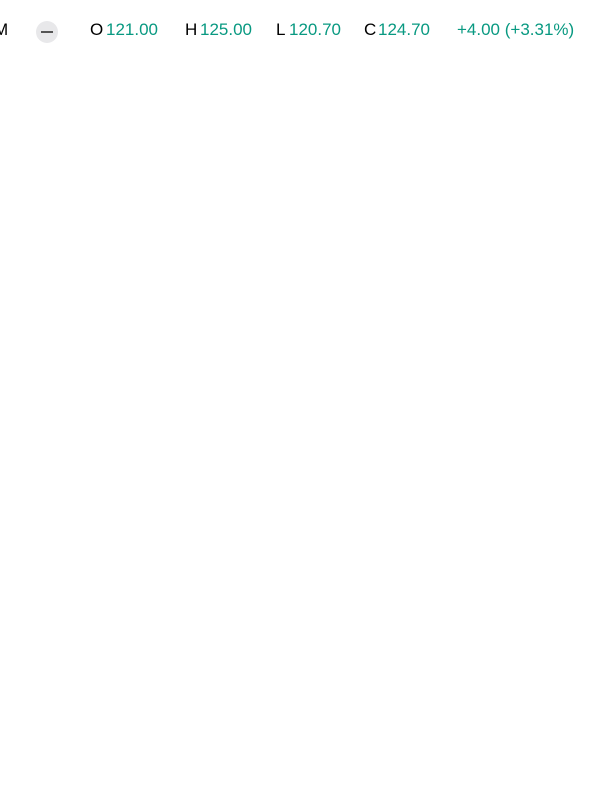  Describe the element at coordinates (4, 29) in the screenshot. I see `symbol: M` at that location.